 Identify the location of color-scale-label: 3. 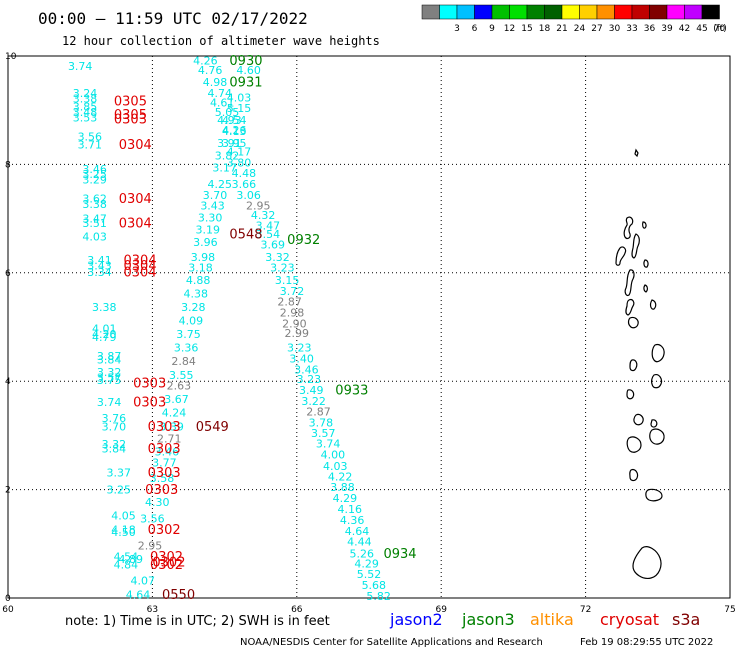
(457, 29).